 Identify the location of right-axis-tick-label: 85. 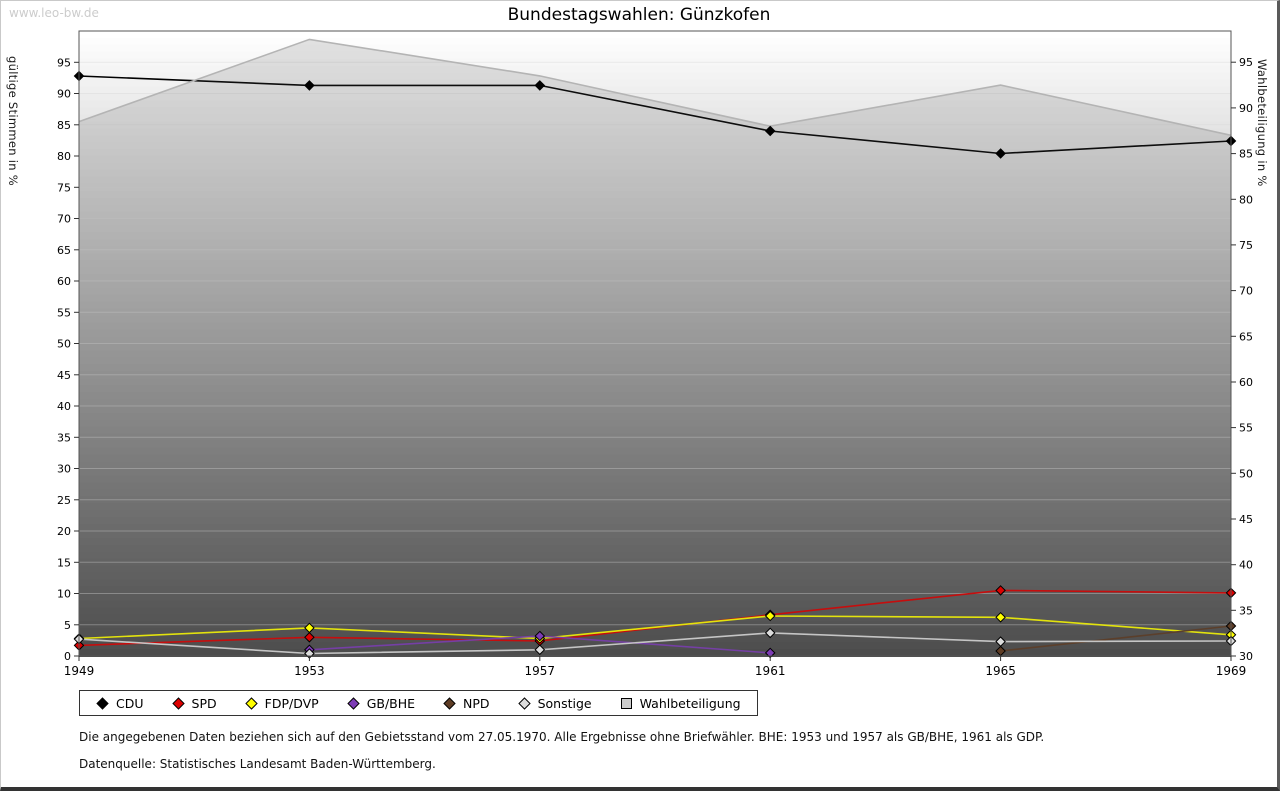
(1246, 154).